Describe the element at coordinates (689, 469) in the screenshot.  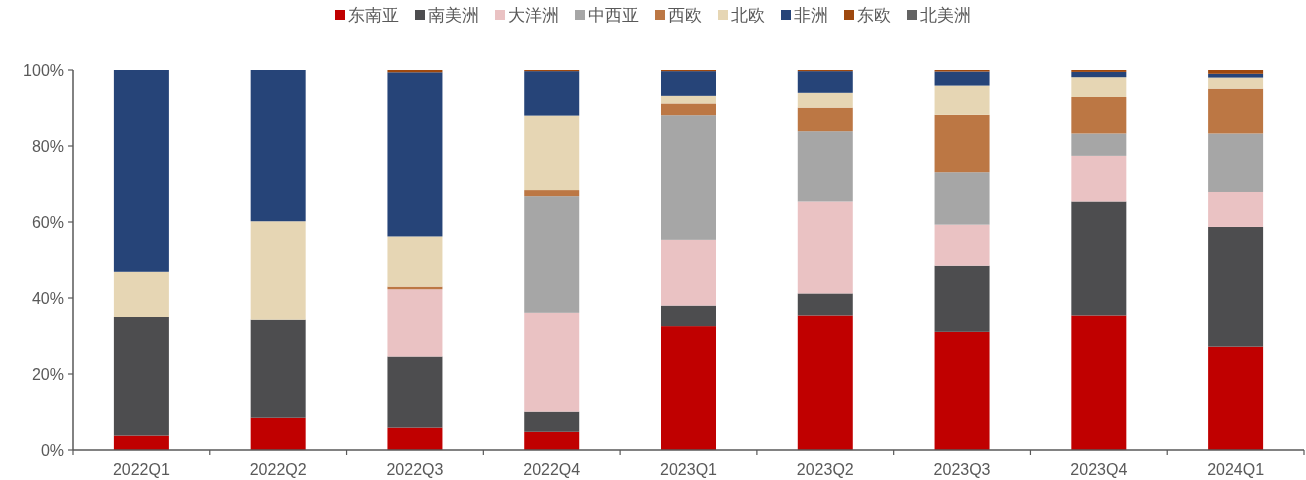
I see `x-tick-label: 2023Q1` at that location.